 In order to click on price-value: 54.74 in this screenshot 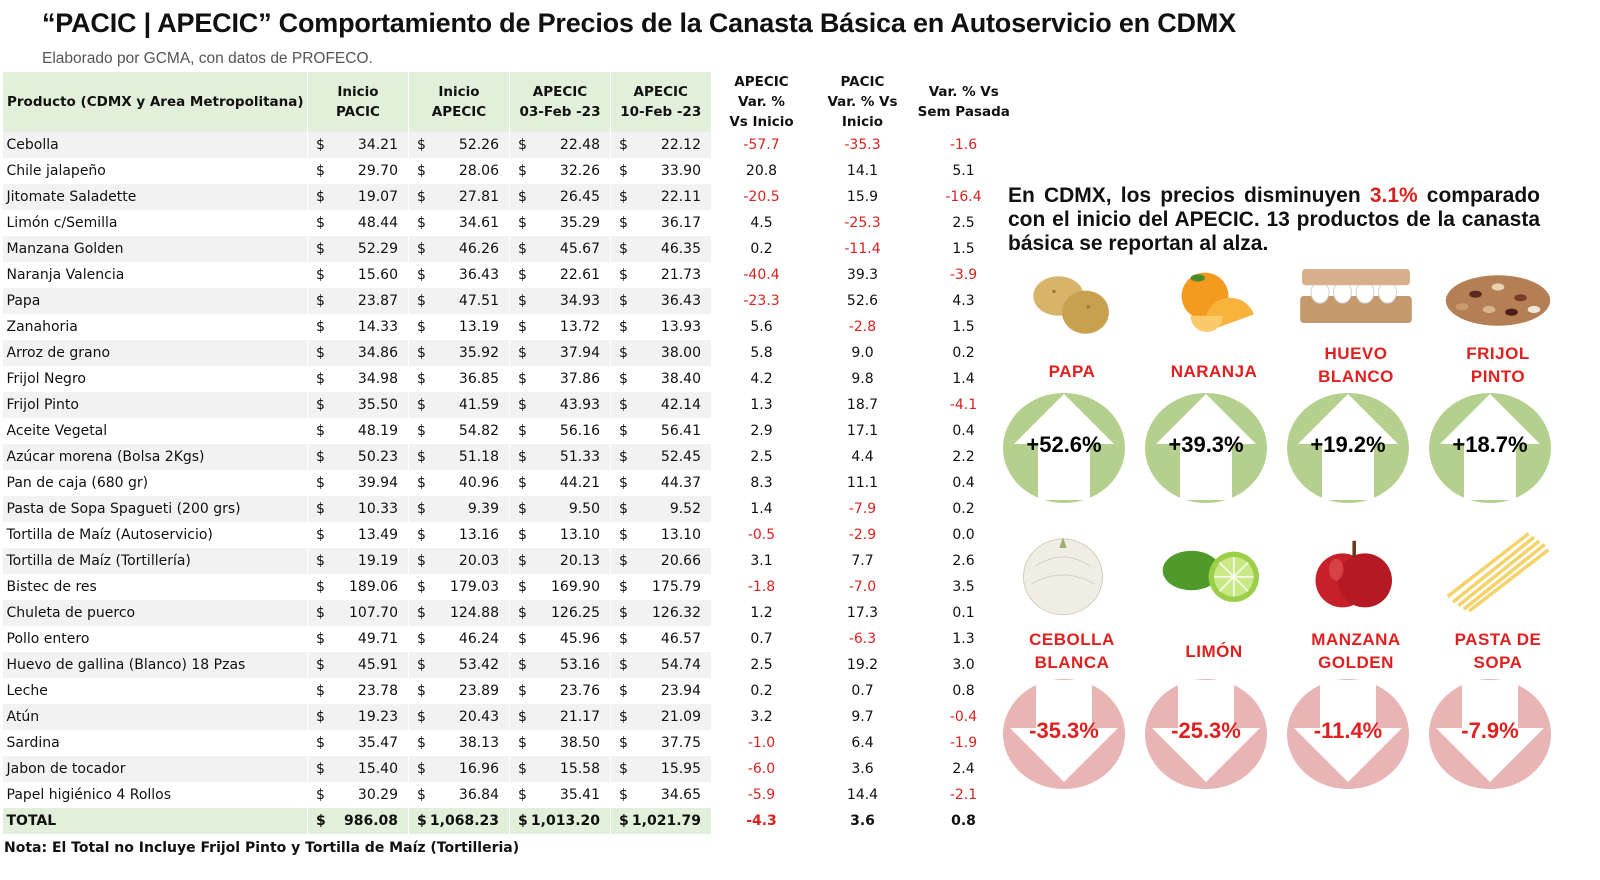, I will do `click(680, 665)`.